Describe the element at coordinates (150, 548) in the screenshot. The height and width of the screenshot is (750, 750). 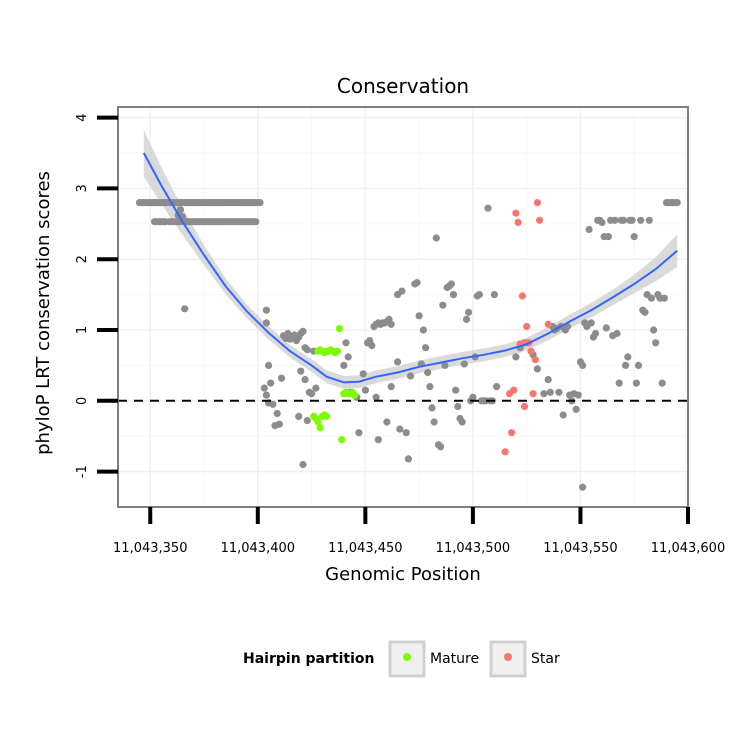
I see `x-tick-label: 11,043,350` at that location.